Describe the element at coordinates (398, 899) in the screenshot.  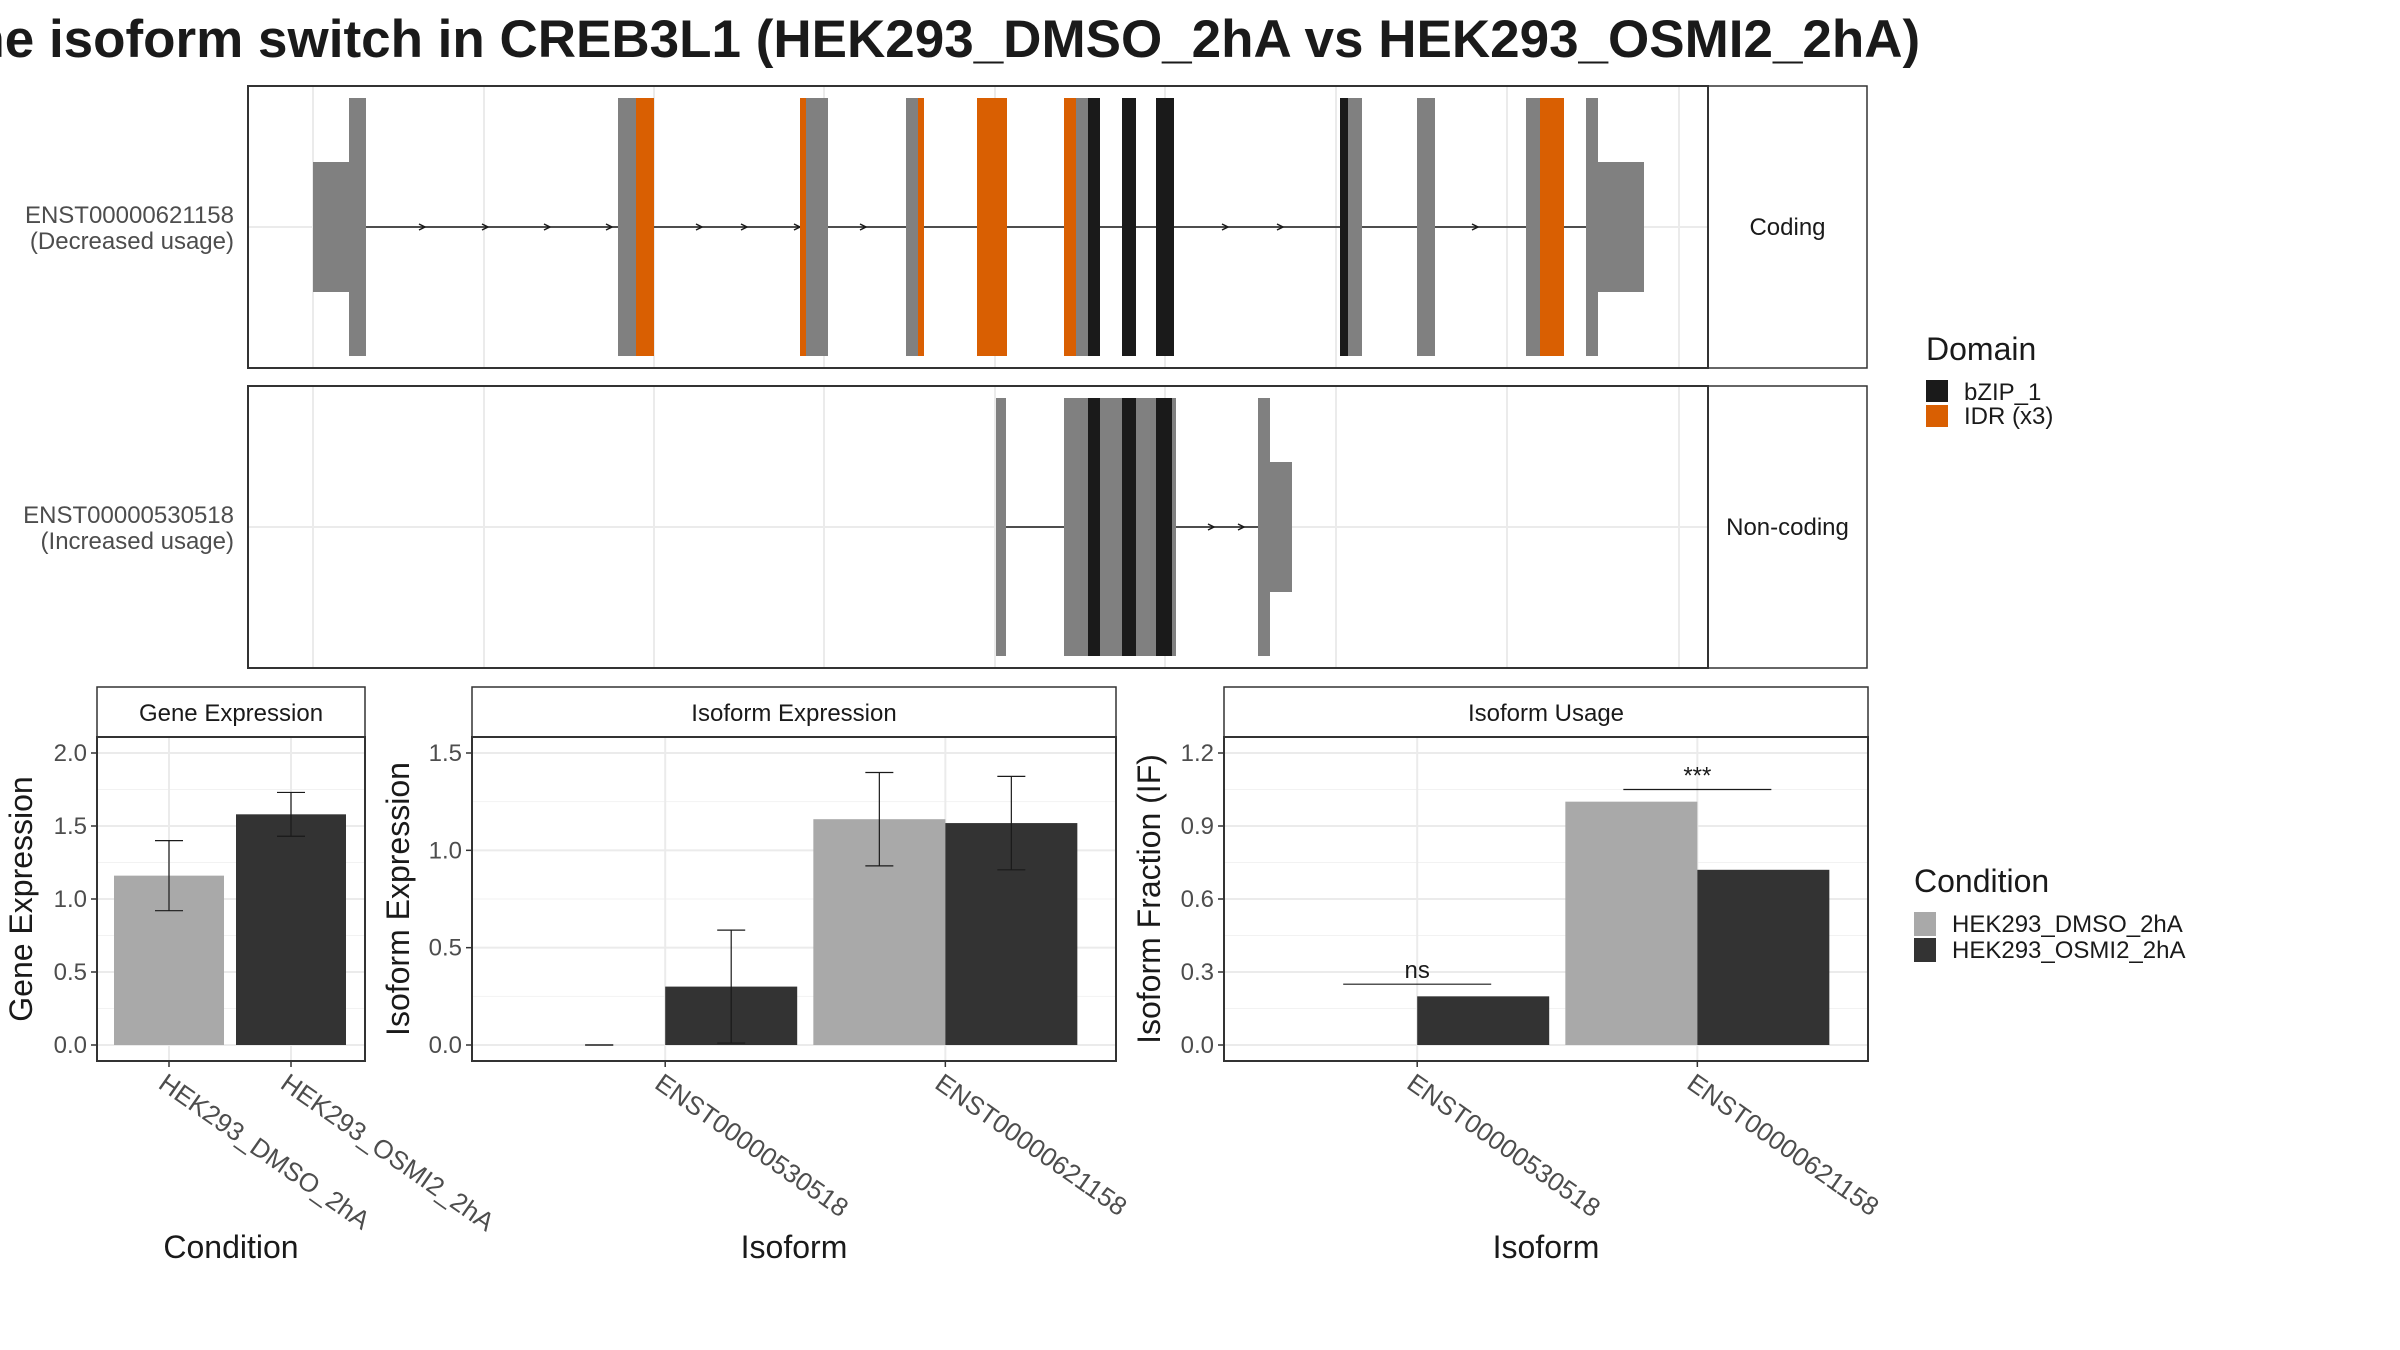
I see `y-axis-title: Isoform Expression` at that location.